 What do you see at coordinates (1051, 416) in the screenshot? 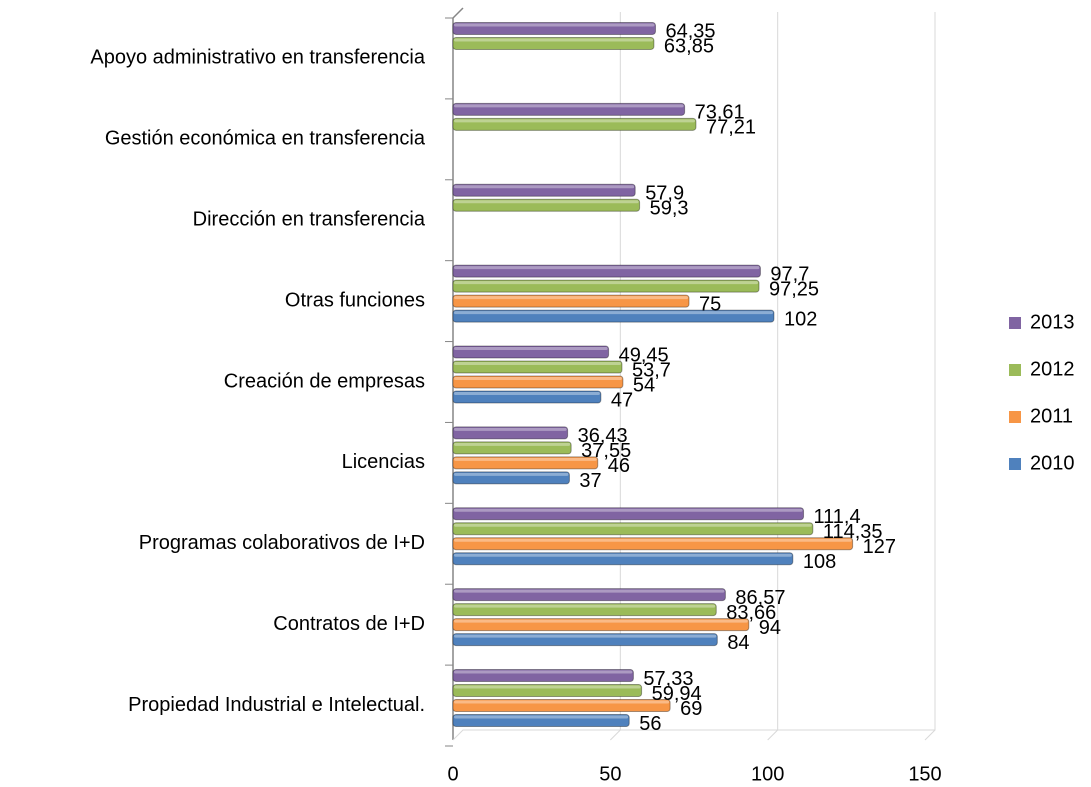
I see `legend-label: 2011` at bounding box center [1051, 416].